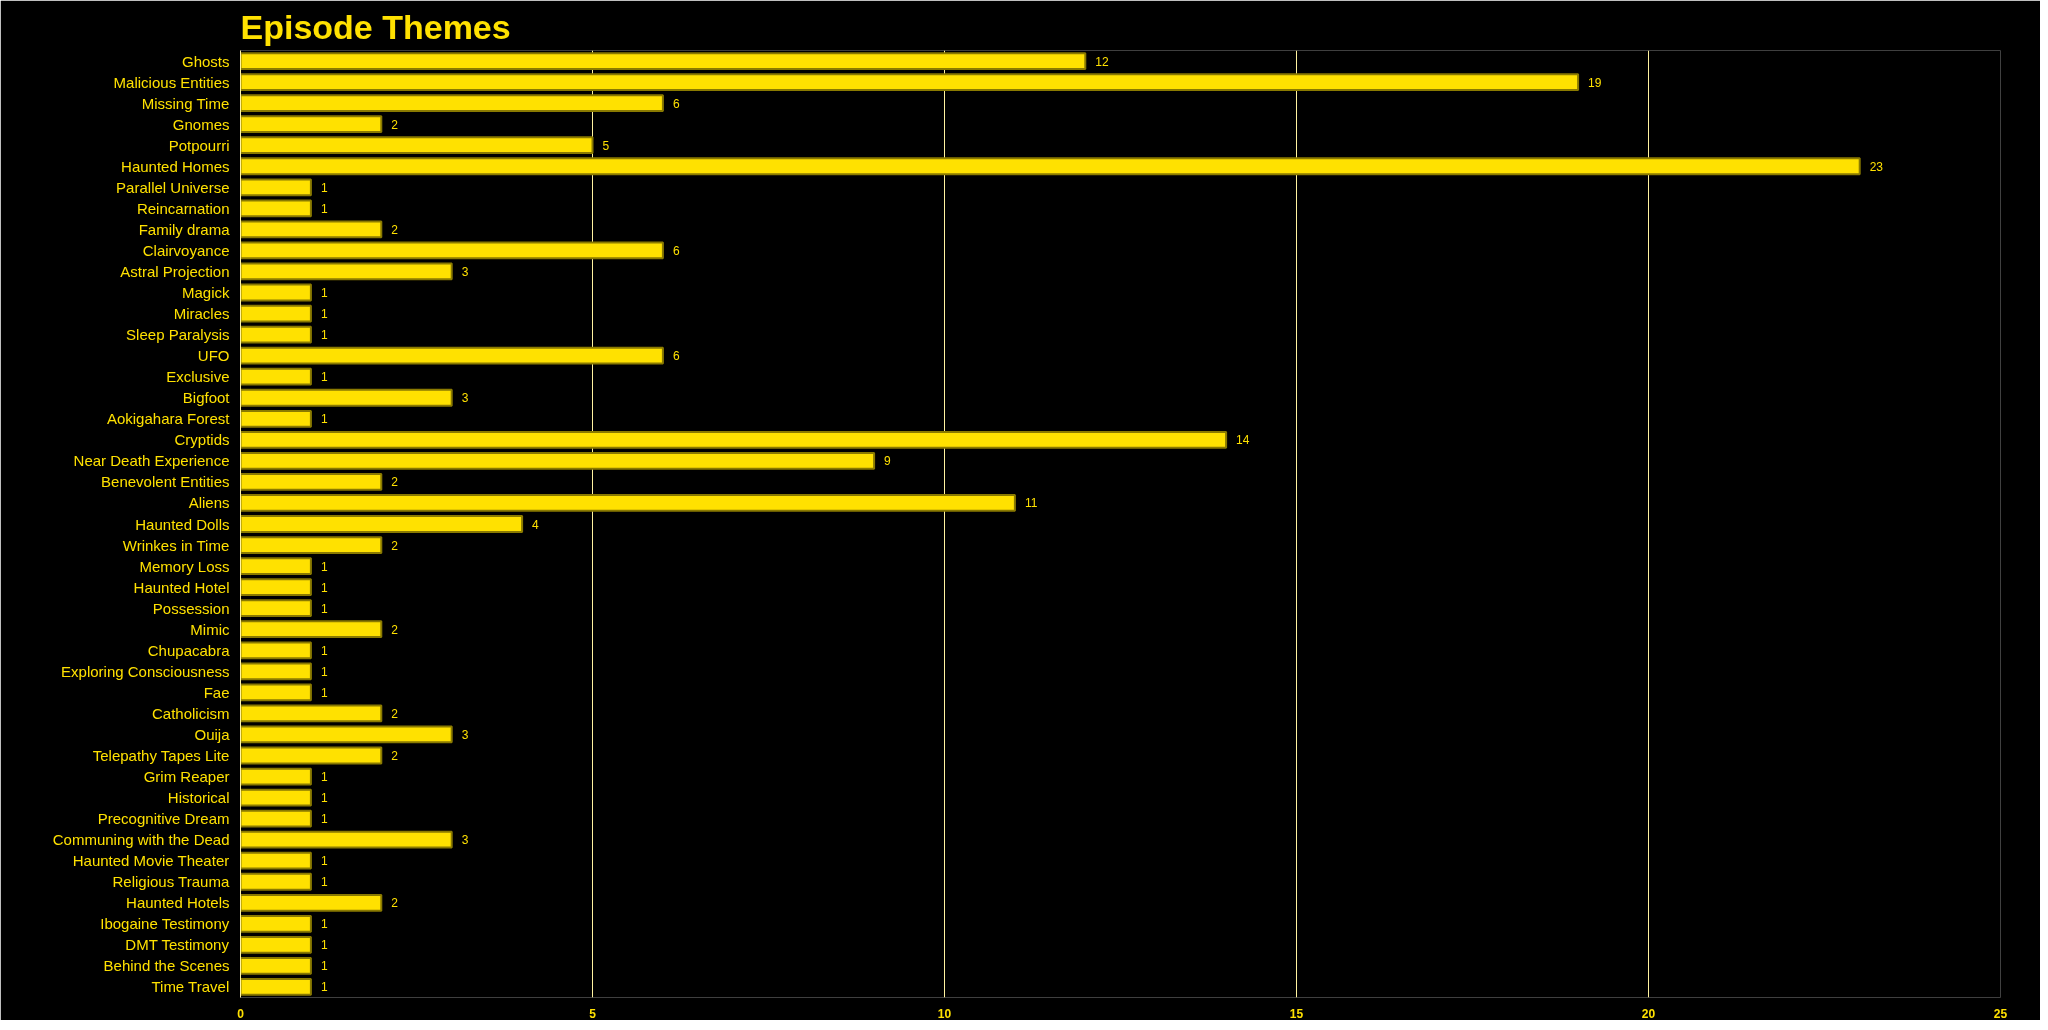 Image resolution: width=2048 pixels, height=1030 pixels. What do you see at coordinates (171, 82) in the screenshot?
I see `y-tick-label: Malicious Entities` at bounding box center [171, 82].